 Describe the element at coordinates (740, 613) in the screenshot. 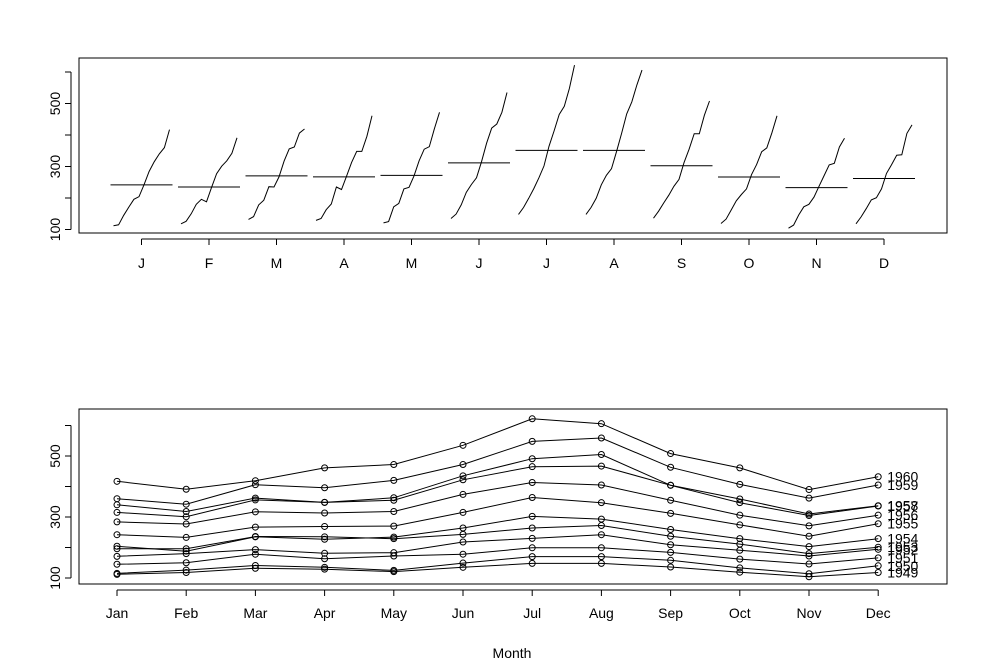

I see `season-plot-x-tick-label: Oct` at that location.